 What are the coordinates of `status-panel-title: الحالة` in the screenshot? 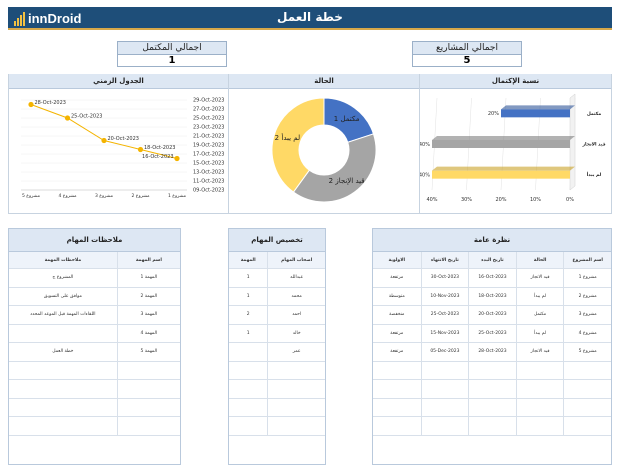 It's located at (324, 81).